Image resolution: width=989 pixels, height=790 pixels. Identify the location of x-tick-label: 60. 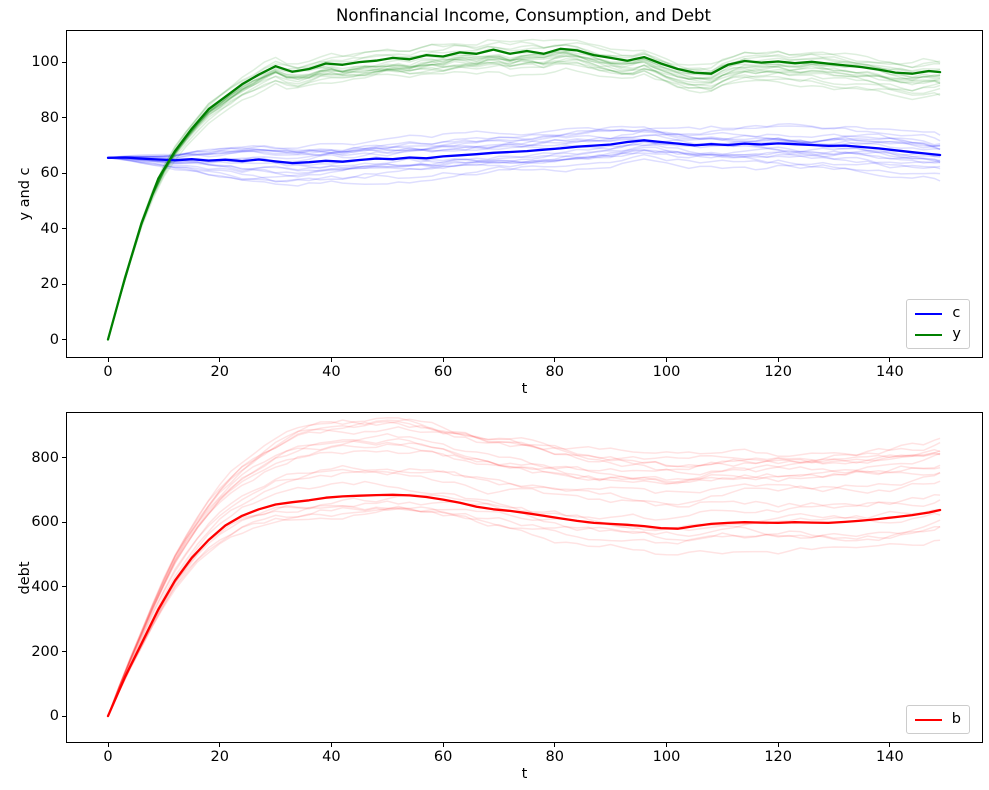
(443, 757).